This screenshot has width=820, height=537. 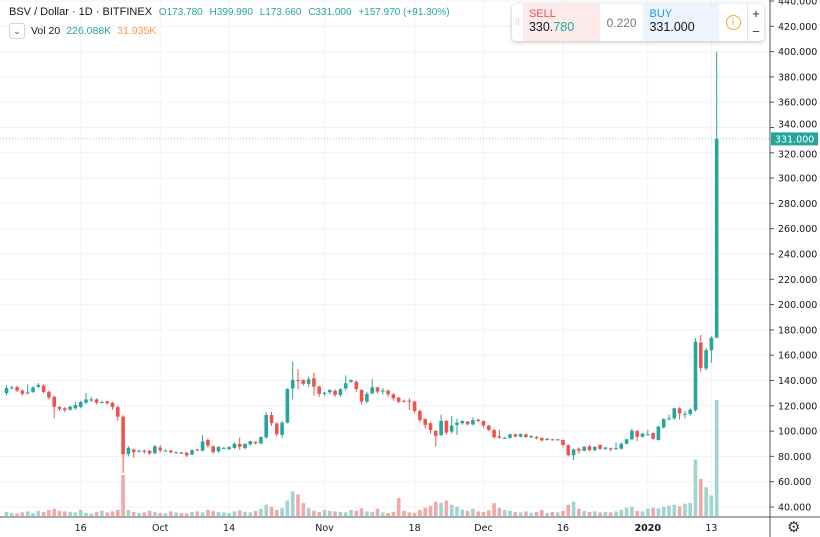 What do you see at coordinates (81, 12) in the screenshot?
I see `symbol-title: BSV / Dollar · 1D · BITFINEX` at bounding box center [81, 12].